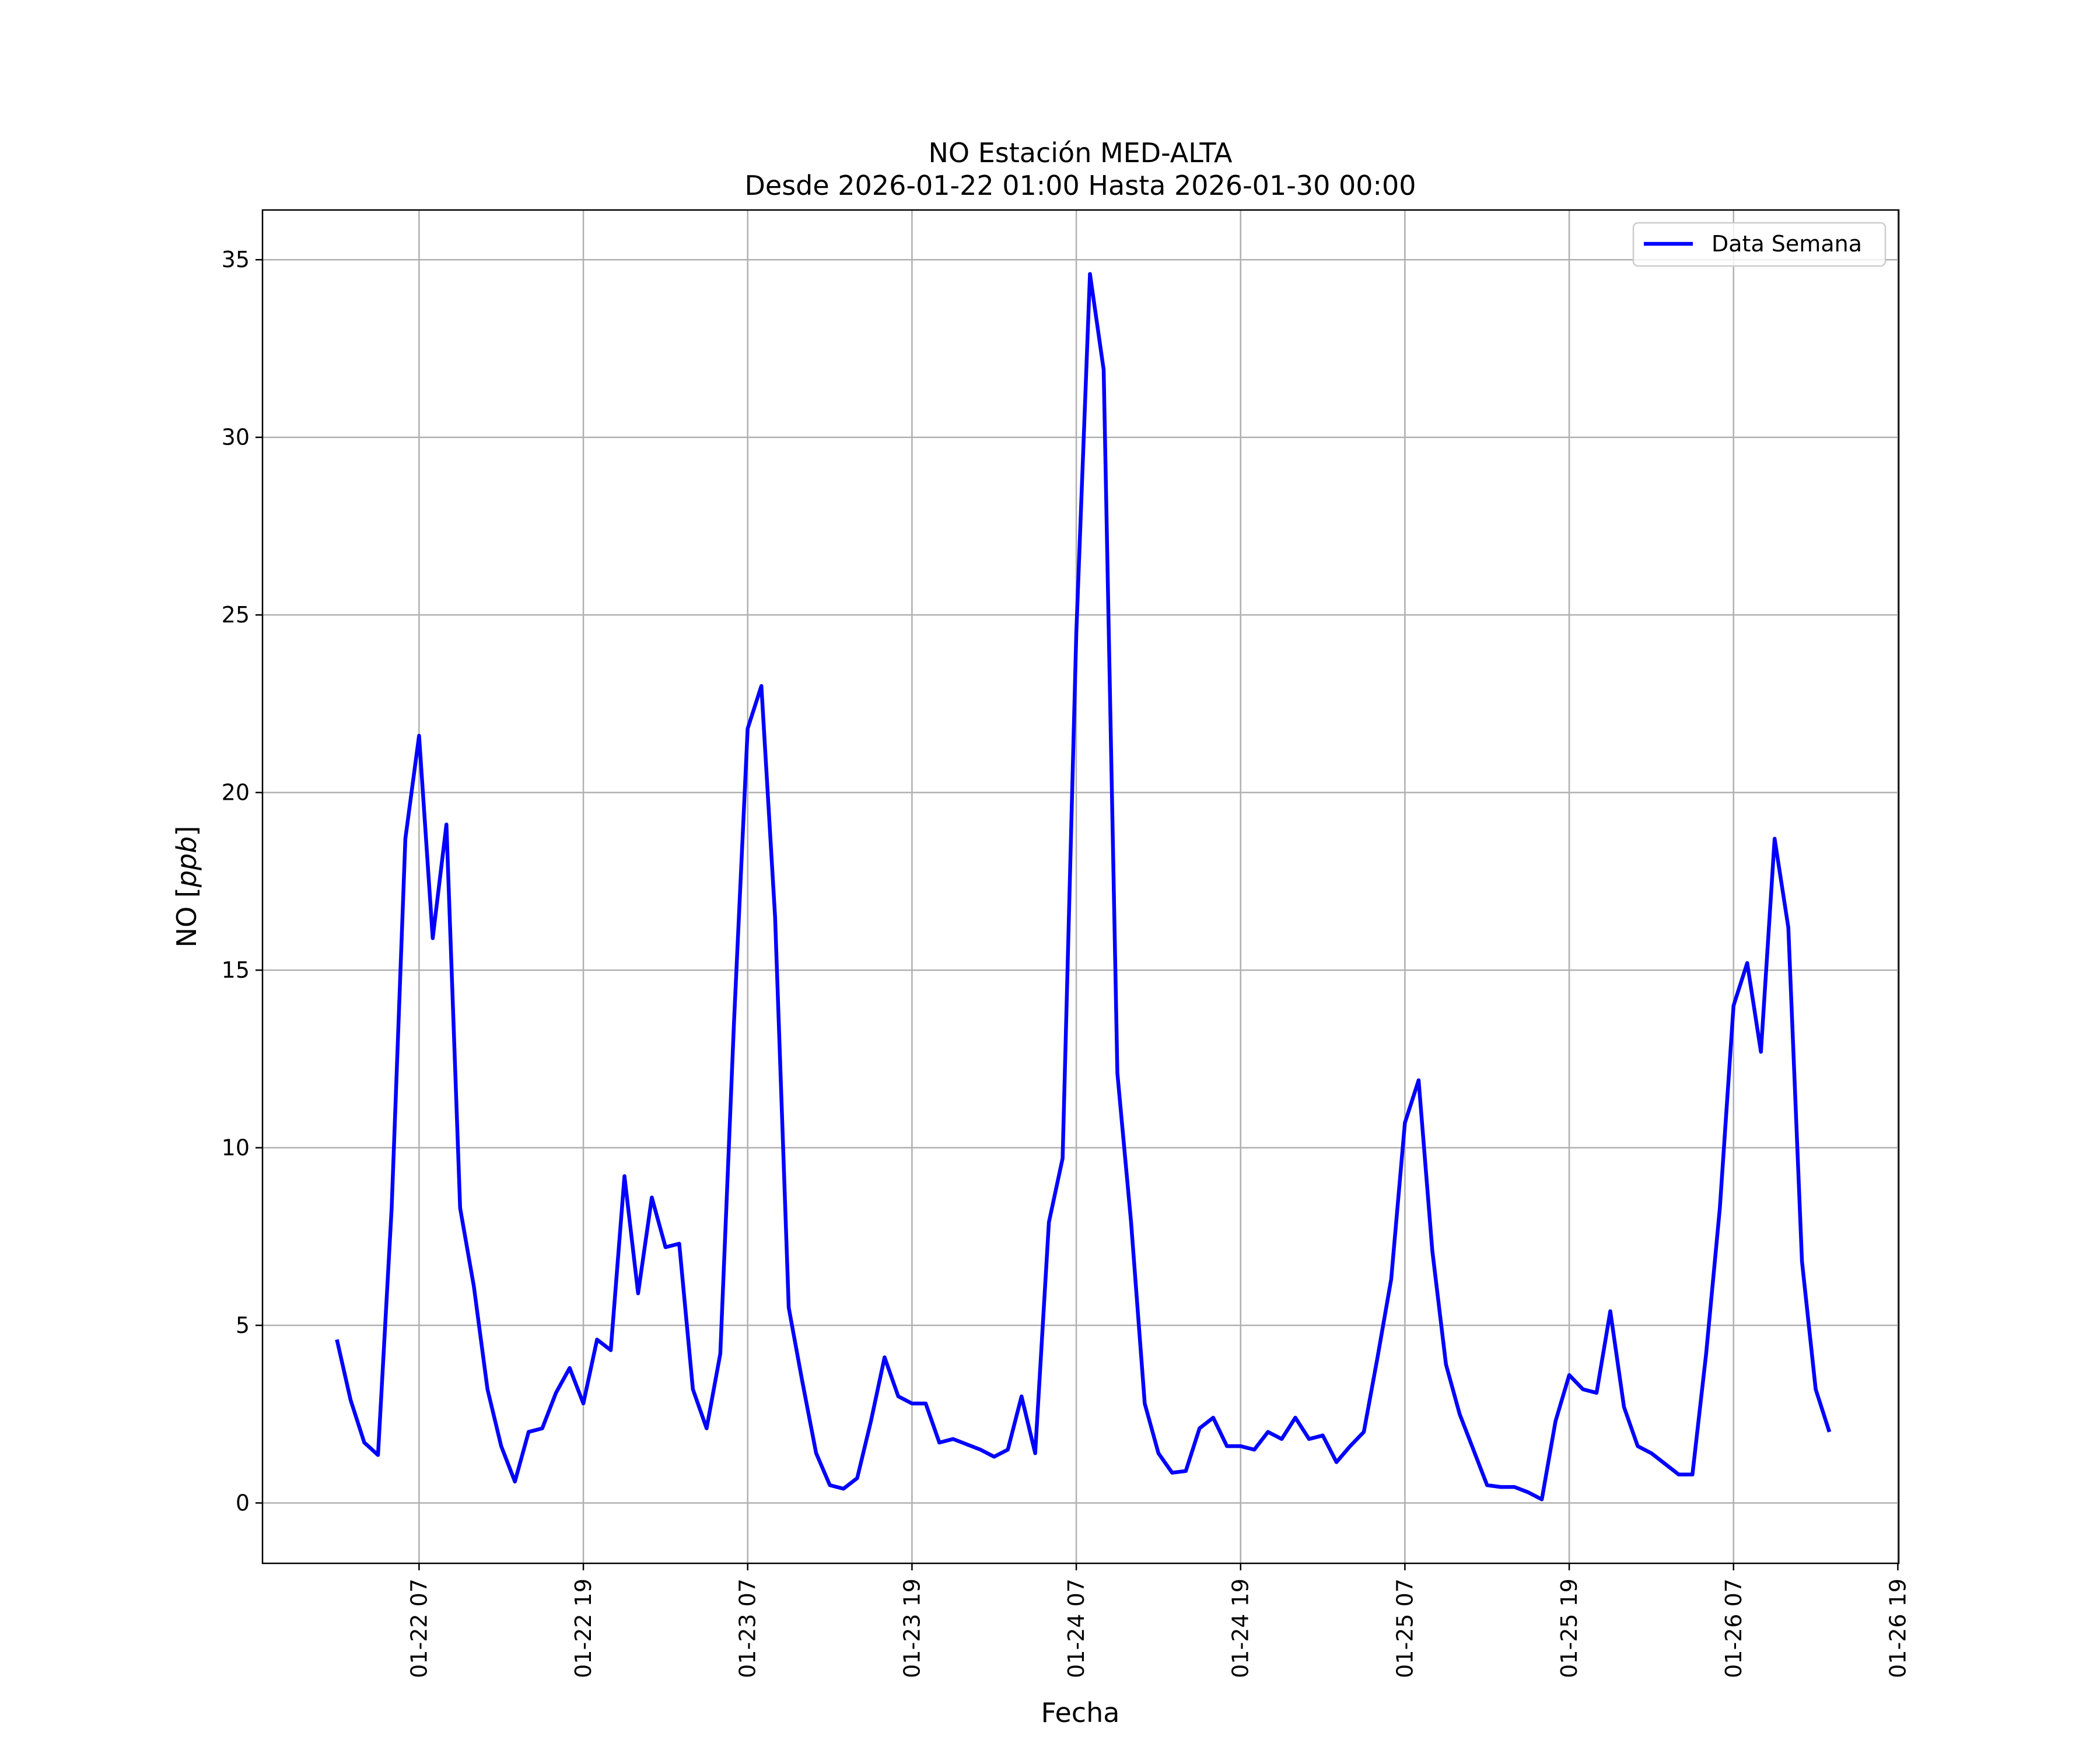 The height and width of the screenshot is (1750, 2100). What do you see at coordinates (243, 1503) in the screenshot?
I see `y-tick-label: 0` at bounding box center [243, 1503].